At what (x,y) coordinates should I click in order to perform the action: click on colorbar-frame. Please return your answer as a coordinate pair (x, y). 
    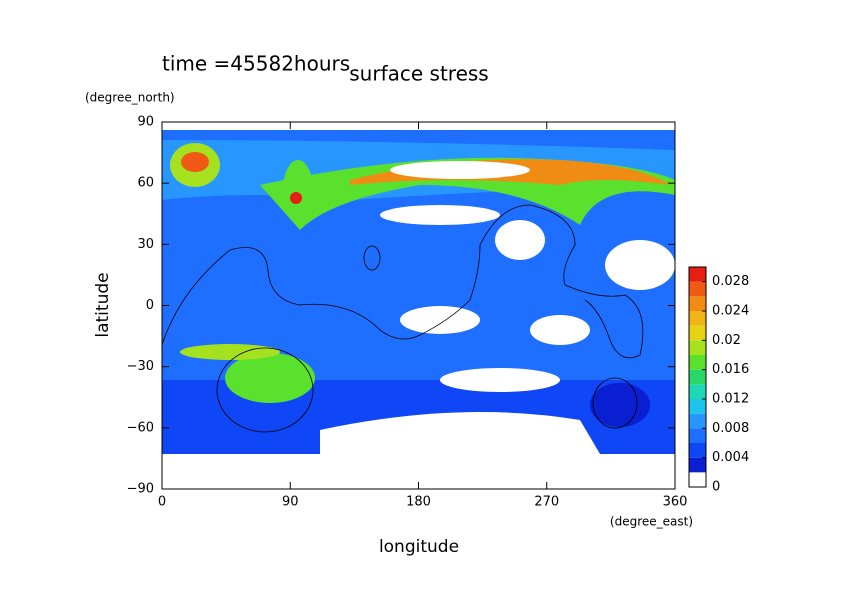
    Looking at the image, I should click on (697, 377).